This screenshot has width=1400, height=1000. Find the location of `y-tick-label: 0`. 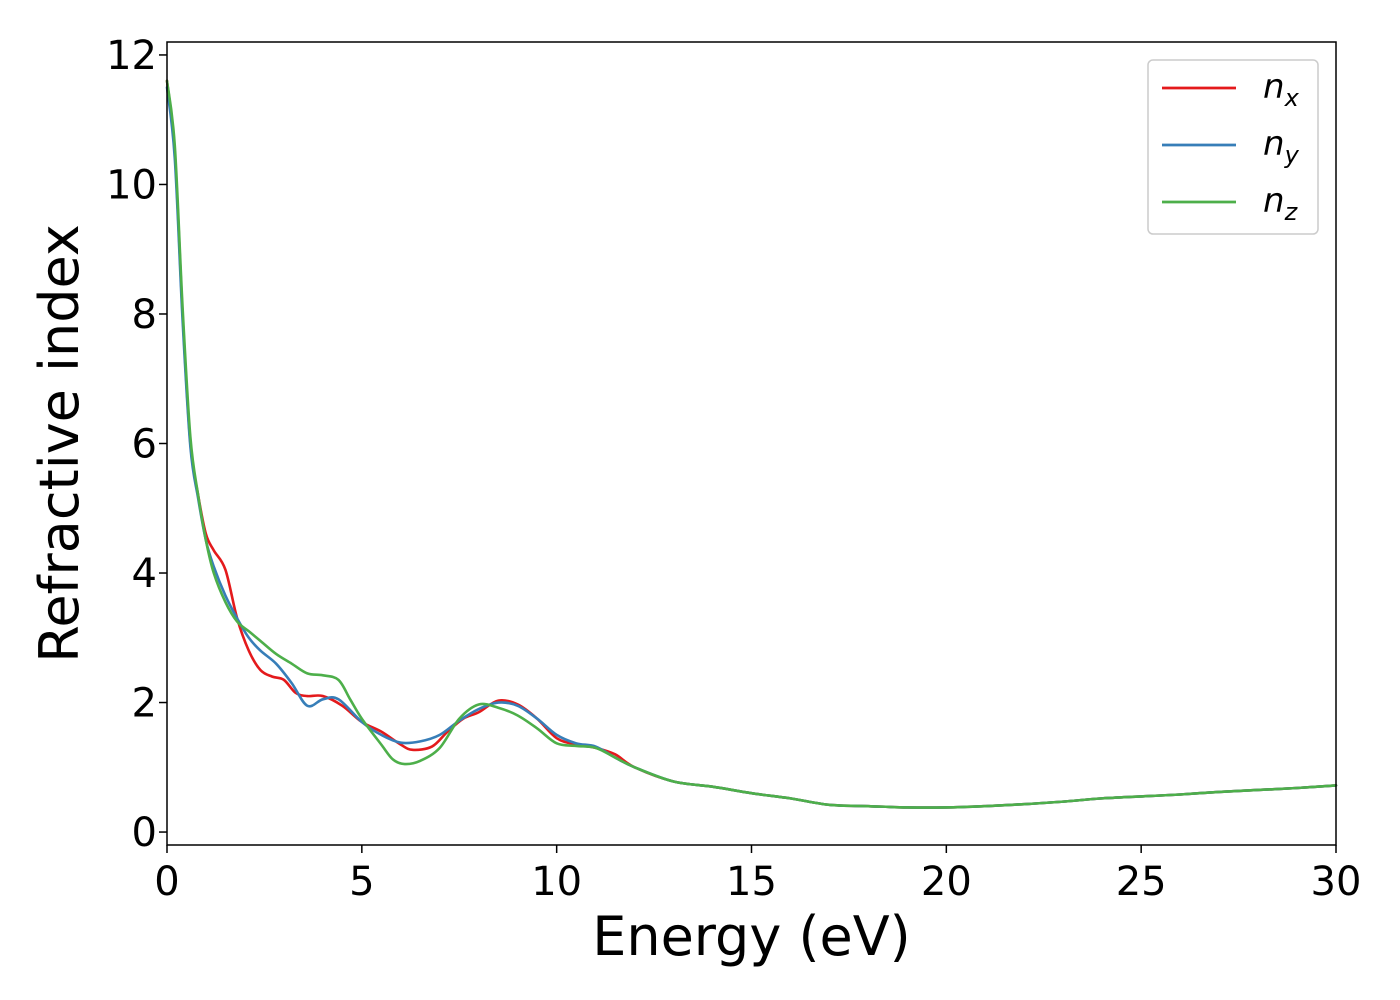

y-tick-label: 0 is located at coordinates (144, 833).